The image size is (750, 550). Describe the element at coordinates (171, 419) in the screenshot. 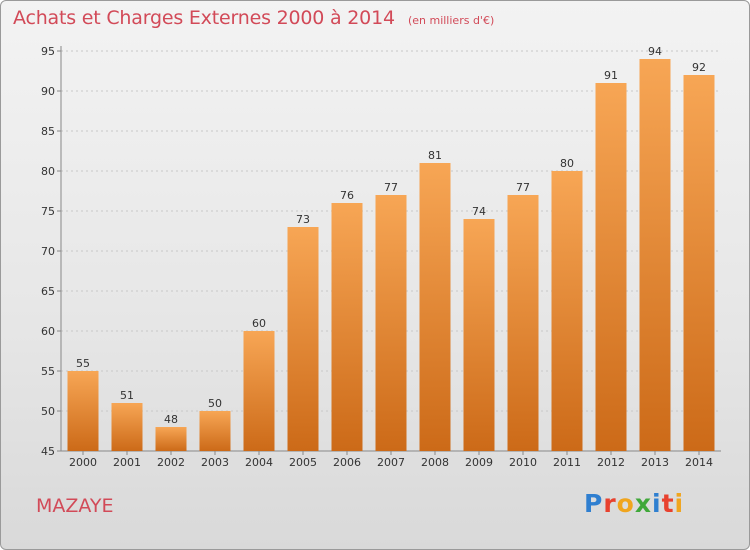

I see `data-label: 48` at that location.